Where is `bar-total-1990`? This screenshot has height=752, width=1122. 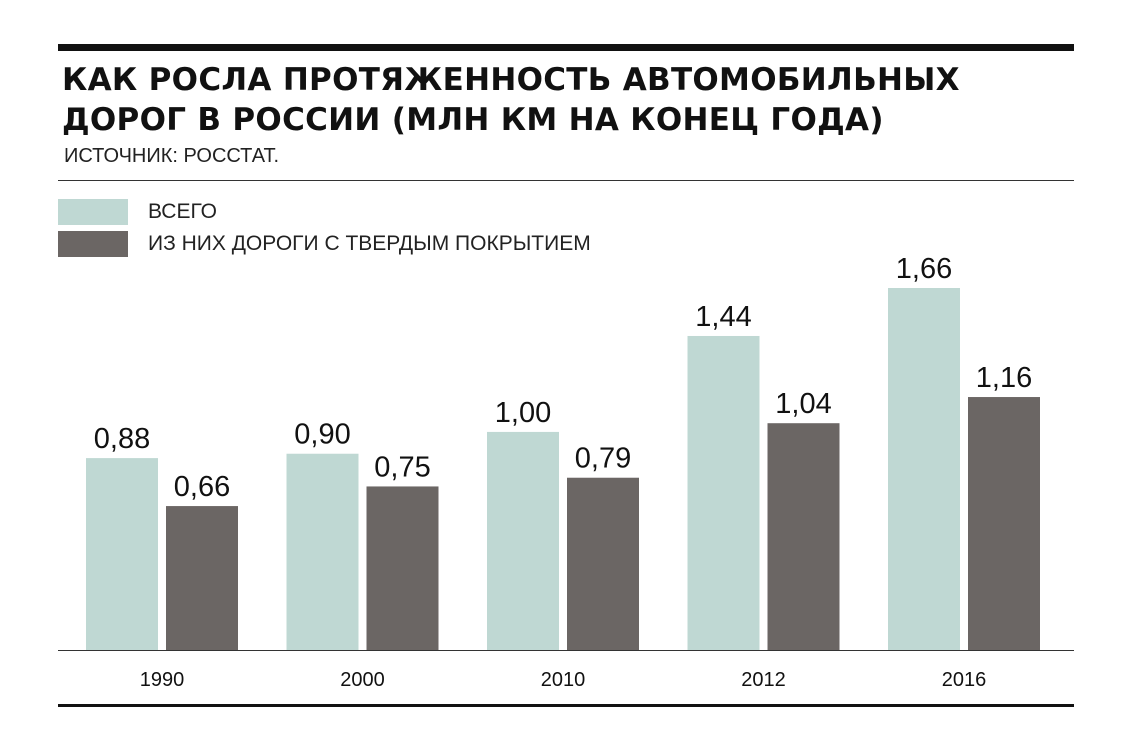
bar-total-1990 is located at coordinates (122, 554).